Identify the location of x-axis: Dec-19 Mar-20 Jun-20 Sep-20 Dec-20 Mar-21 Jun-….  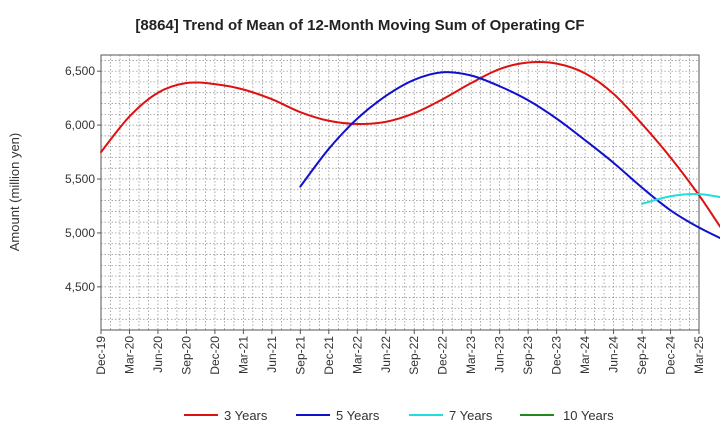
(400, 352).